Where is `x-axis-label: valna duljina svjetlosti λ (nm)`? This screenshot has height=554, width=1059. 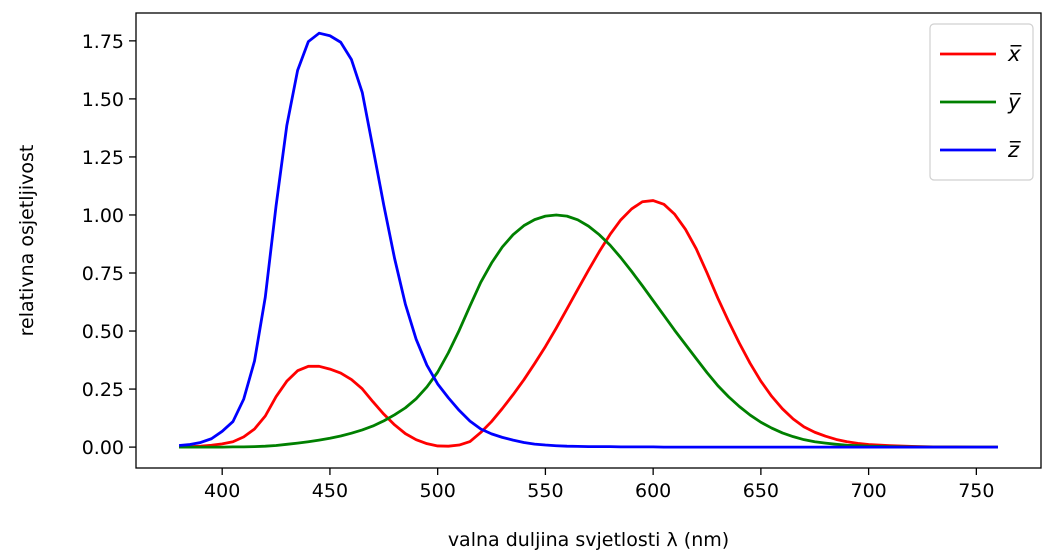 x-axis-label: valna duljina svjetlosti λ (nm) is located at coordinates (588, 540).